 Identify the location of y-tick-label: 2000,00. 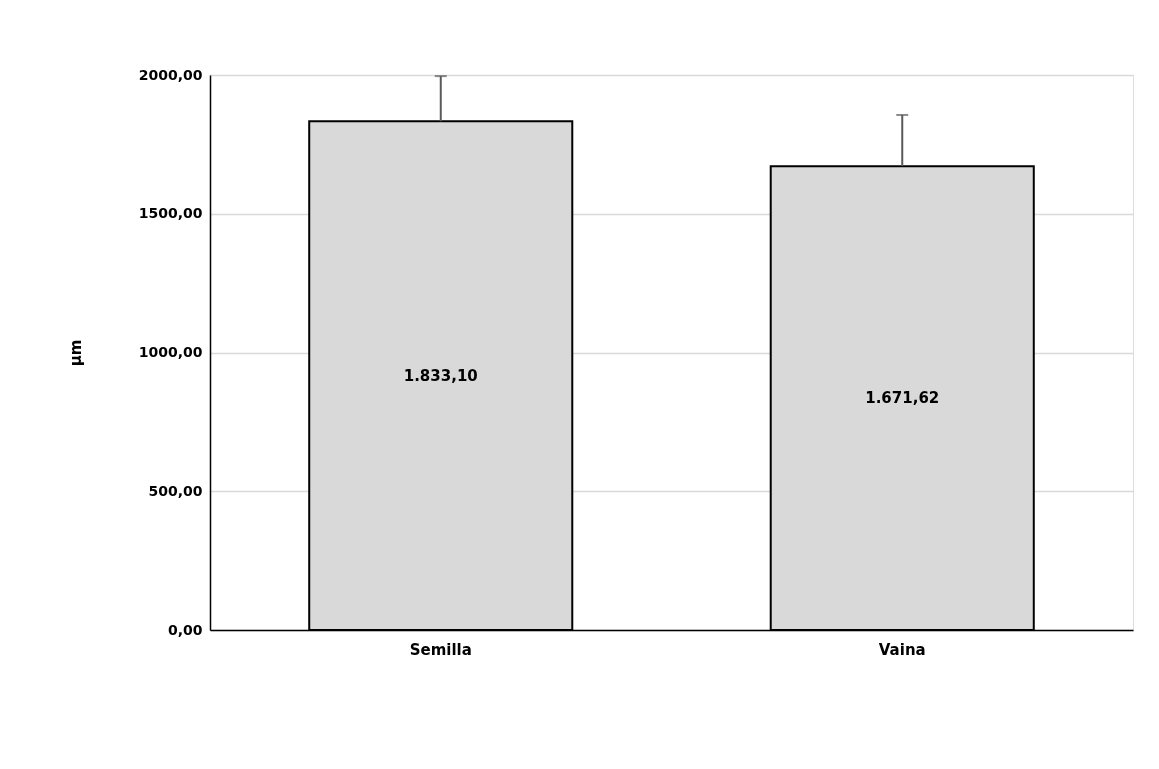
(170, 74).